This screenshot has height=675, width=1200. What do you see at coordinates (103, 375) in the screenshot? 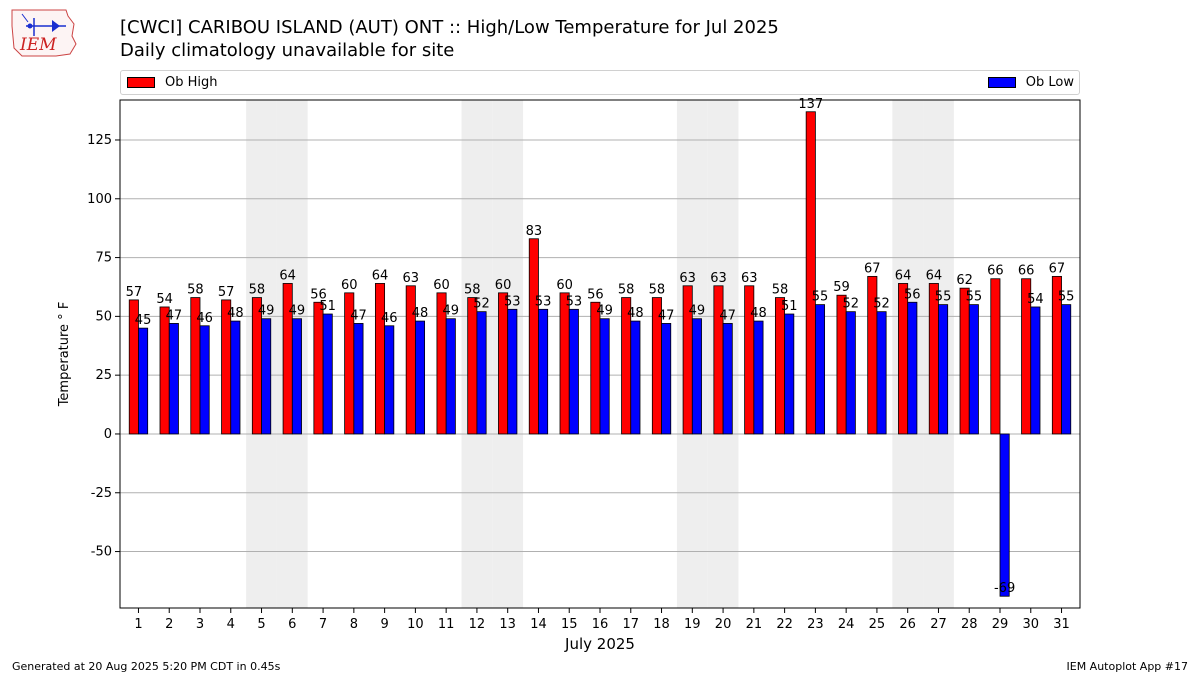
I see `y-tick-label-25: 25` at bounding box center [103, 375].